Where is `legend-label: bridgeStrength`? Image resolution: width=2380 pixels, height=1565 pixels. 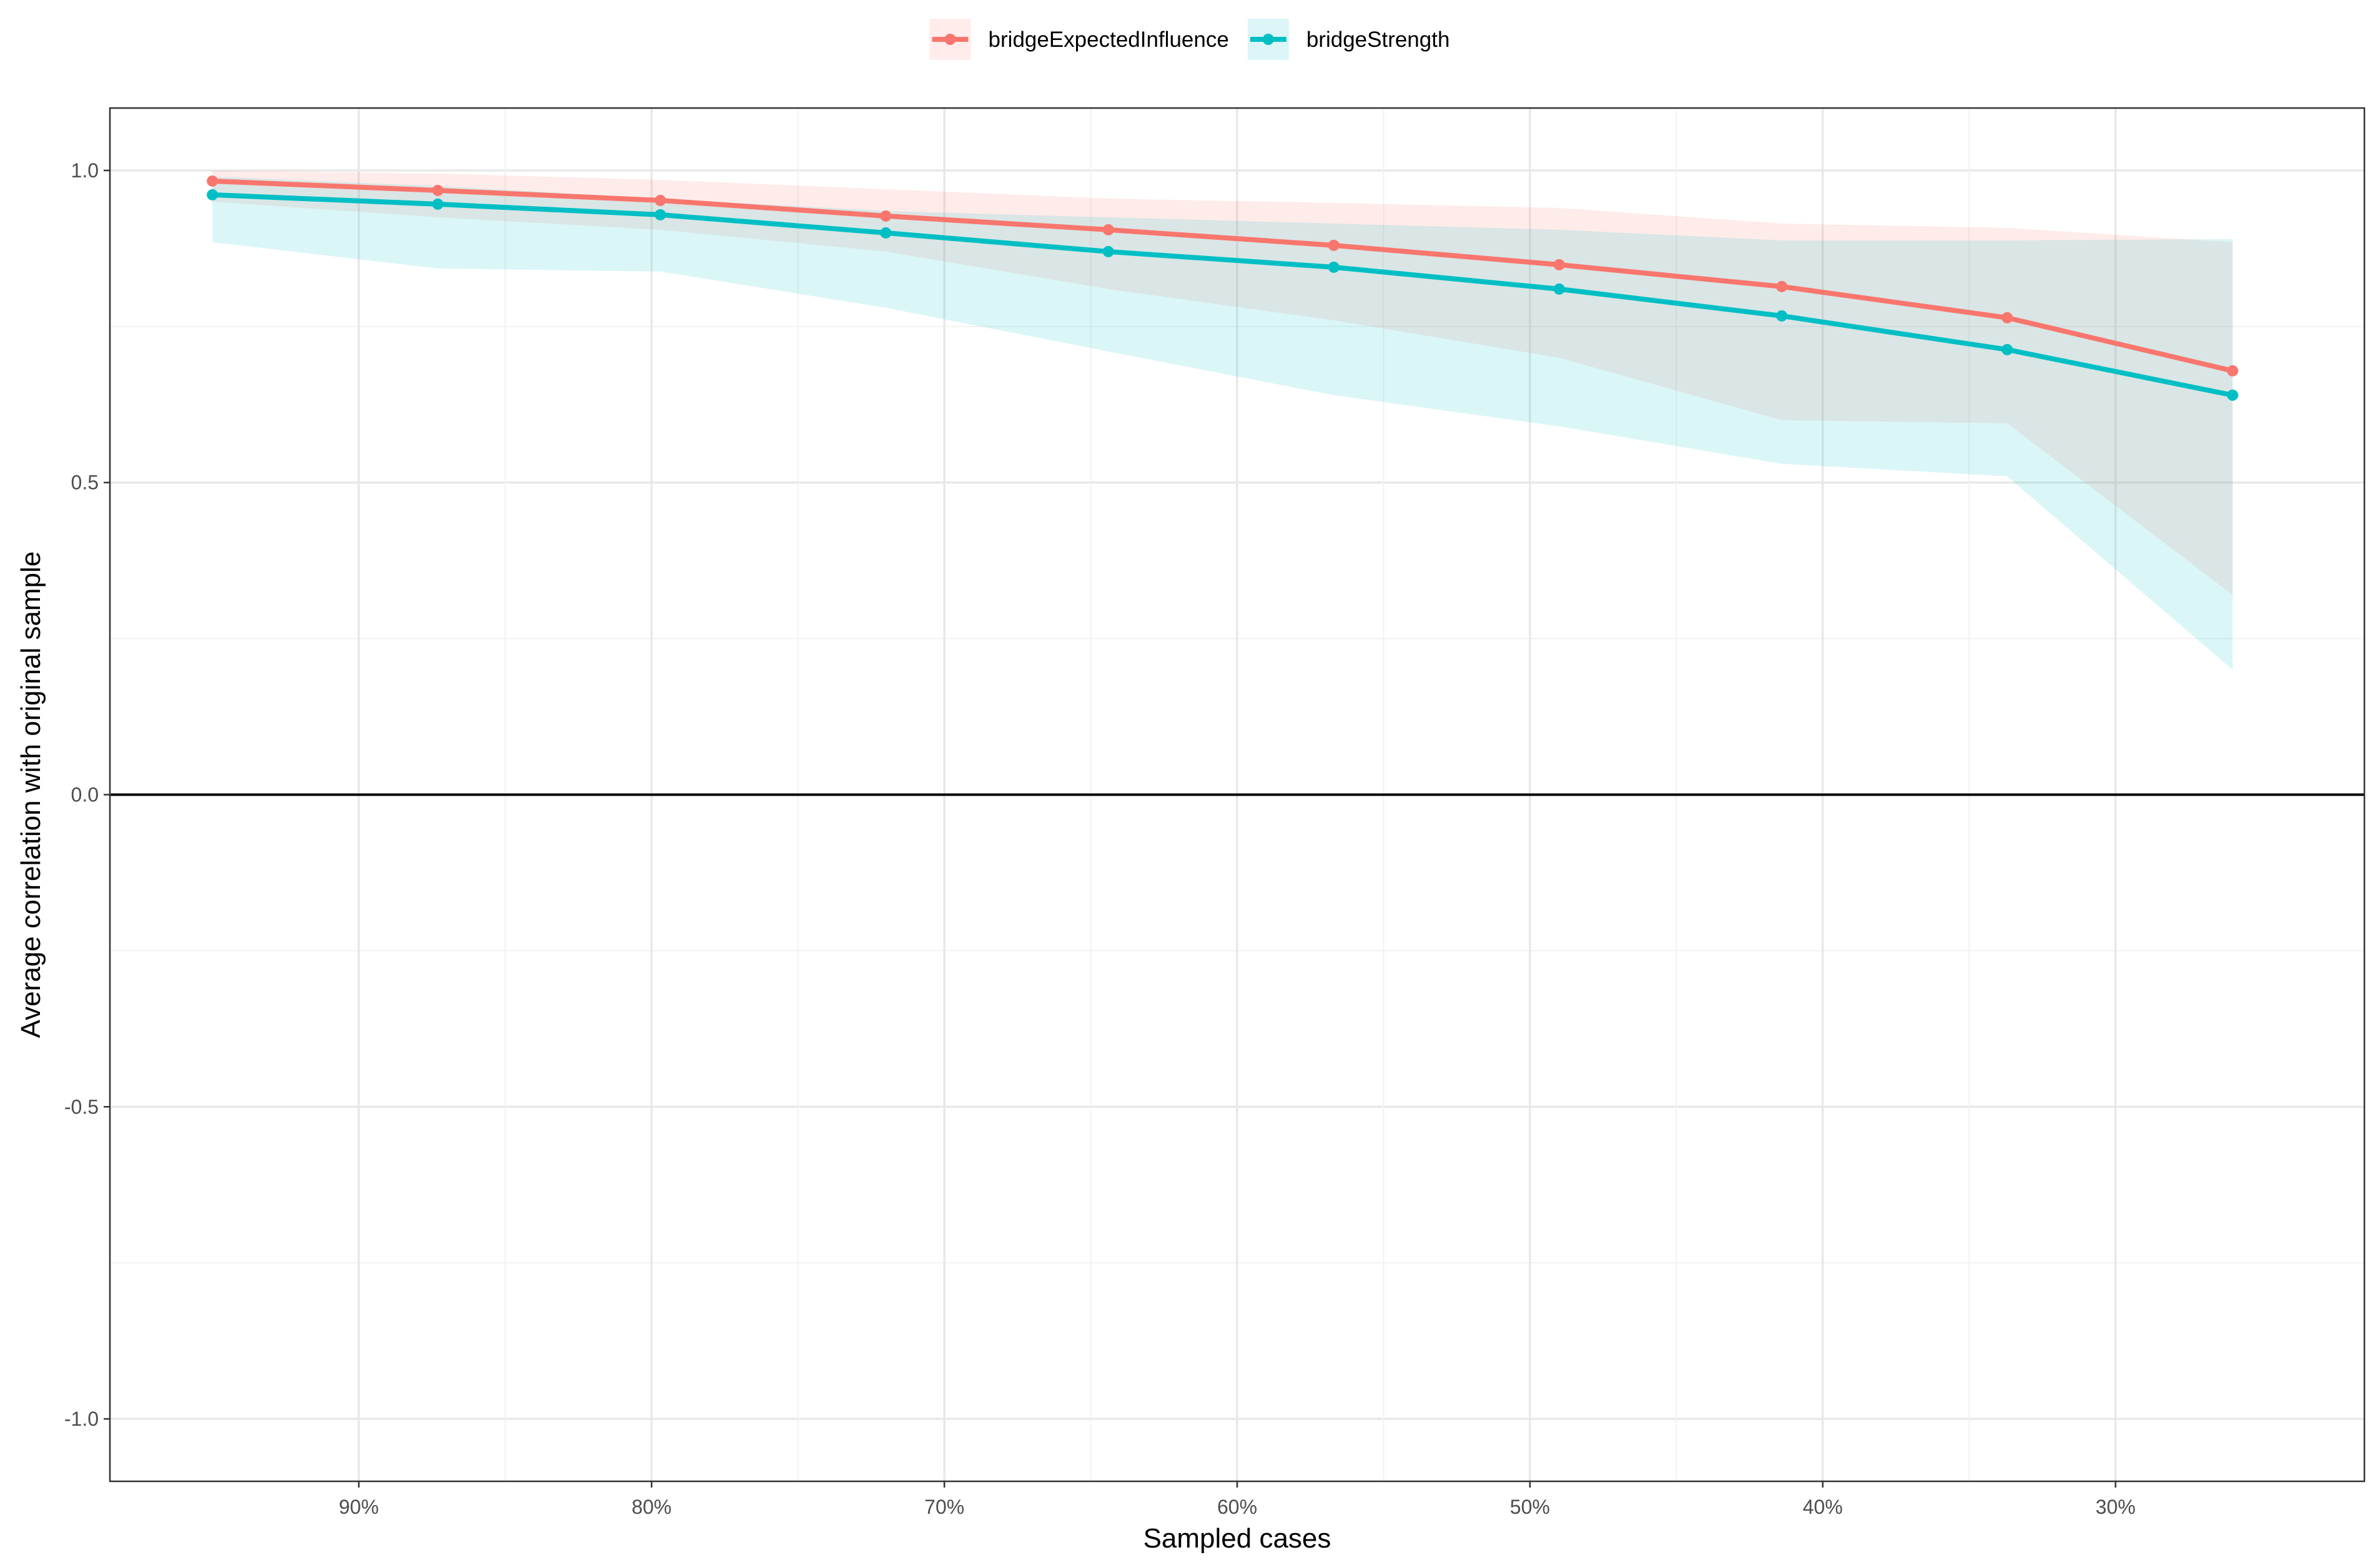 legend-label: bridgeStrength is located at coordinates (1378, 39).